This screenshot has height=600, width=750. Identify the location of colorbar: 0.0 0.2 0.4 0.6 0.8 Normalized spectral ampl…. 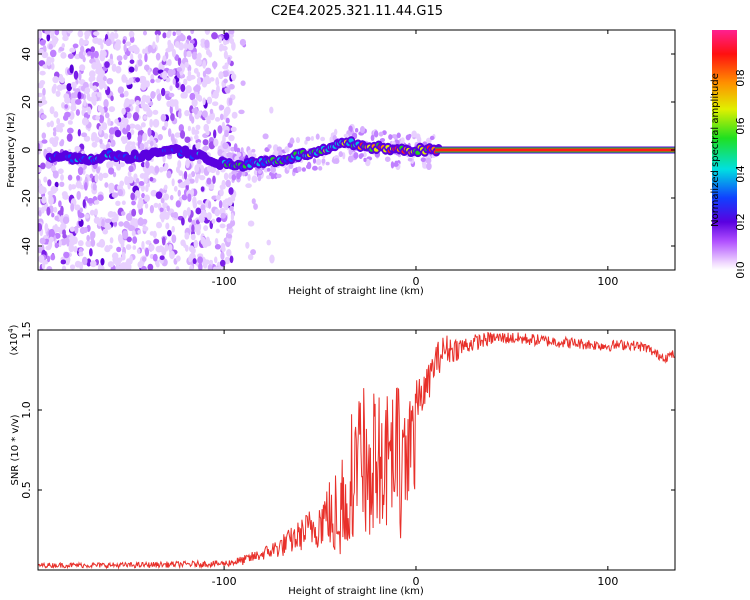
(728, 154).